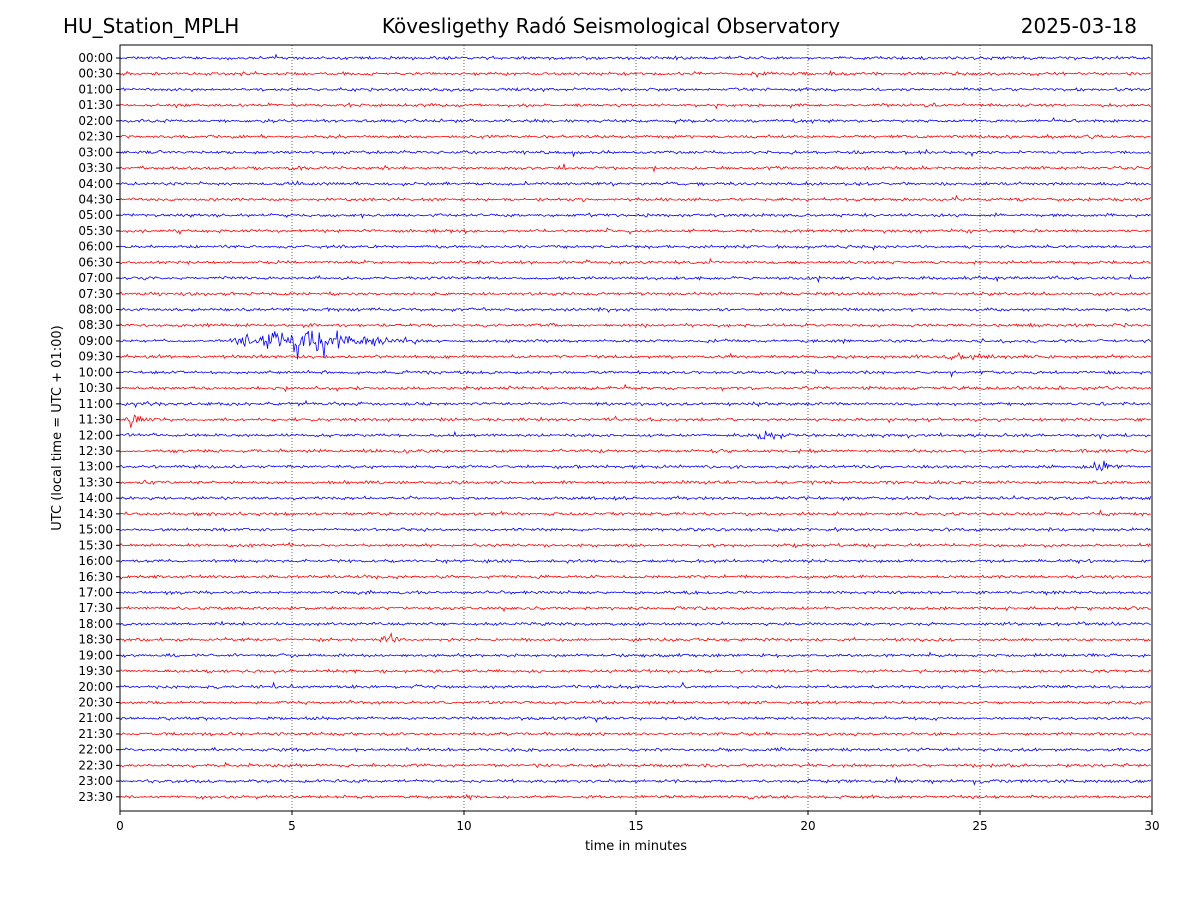  What do you see at coordinates (635, 734) in the screenshot?
I see `trace-21:30` at bounding box center [635, 734].